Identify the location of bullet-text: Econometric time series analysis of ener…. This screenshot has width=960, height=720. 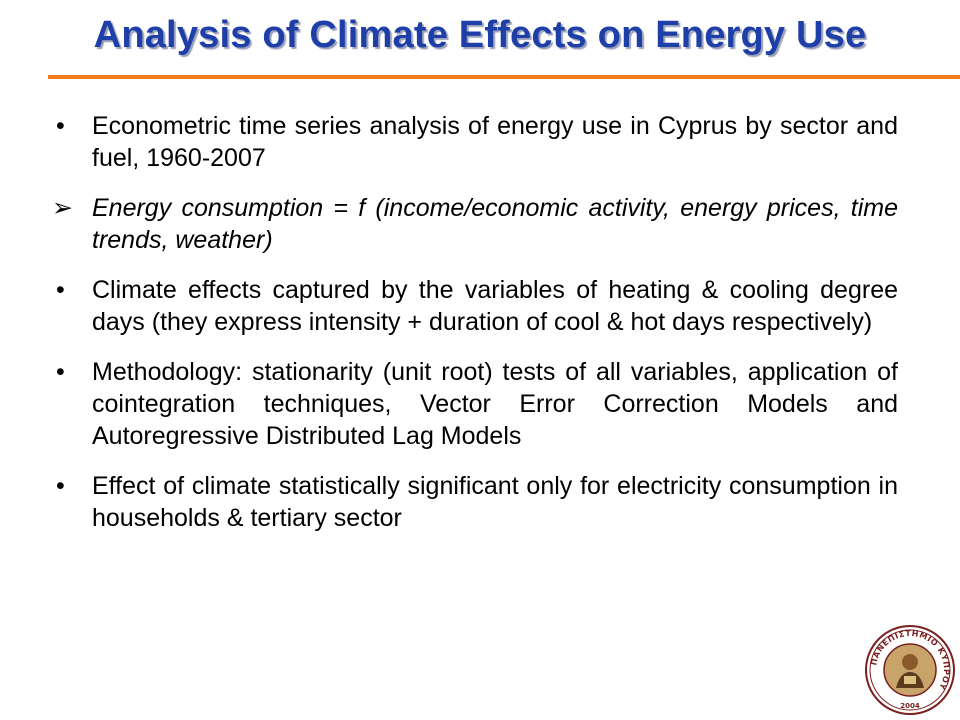
(495, 142).